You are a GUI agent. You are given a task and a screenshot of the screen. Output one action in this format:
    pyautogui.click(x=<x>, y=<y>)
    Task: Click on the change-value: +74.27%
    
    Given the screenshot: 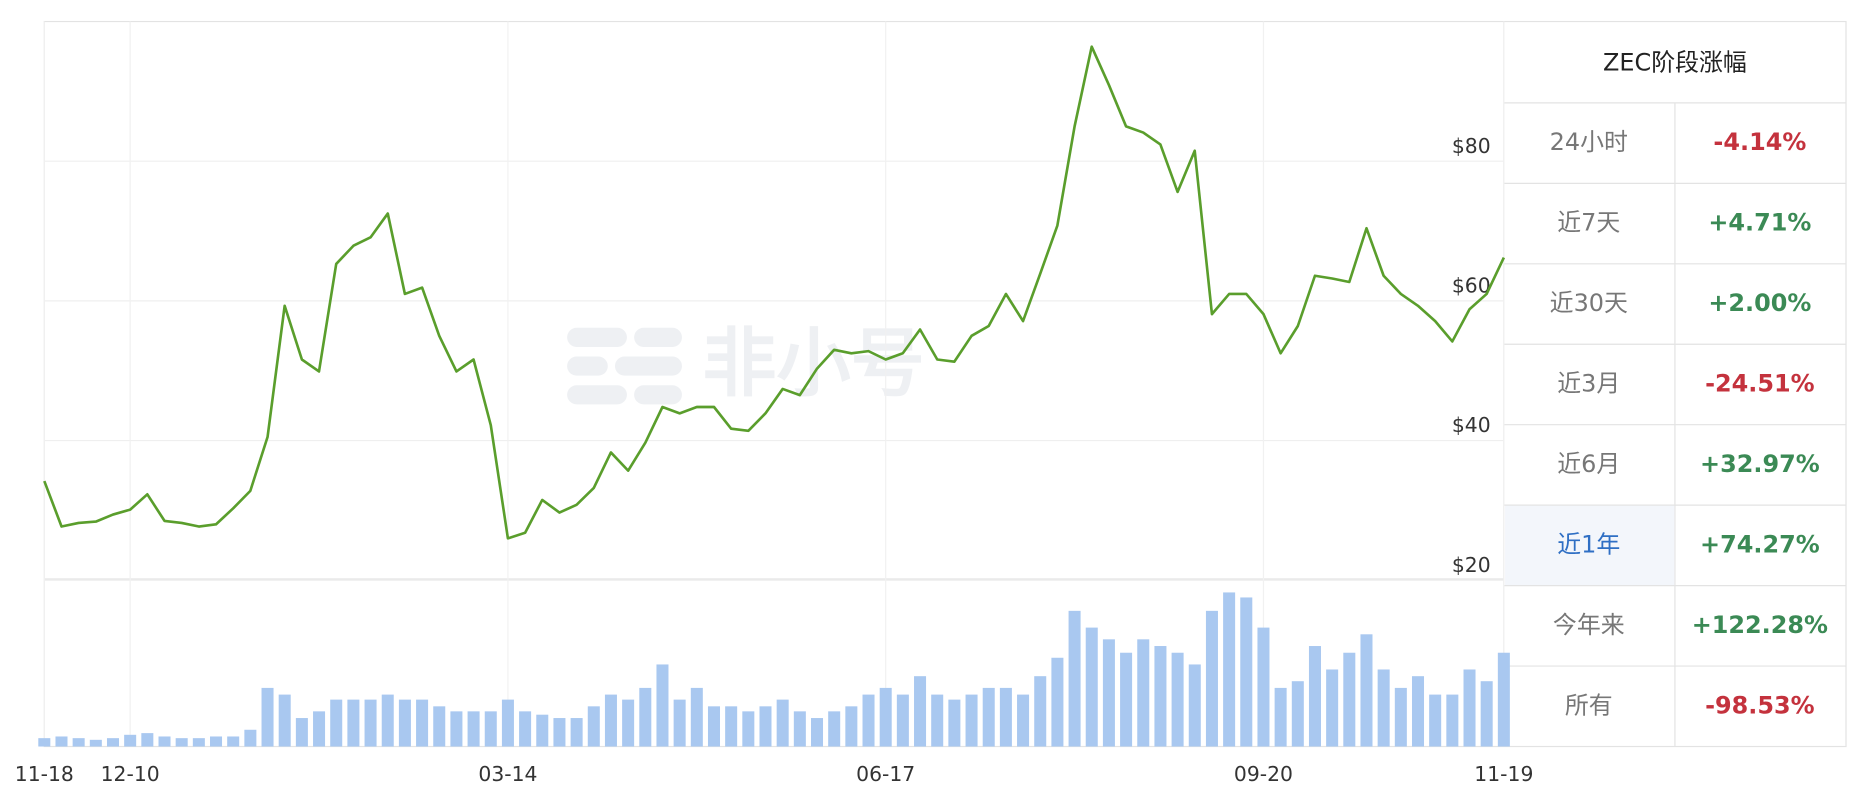 What is the action you would take?
    pyautogui.click(x=1760, y=544)
    